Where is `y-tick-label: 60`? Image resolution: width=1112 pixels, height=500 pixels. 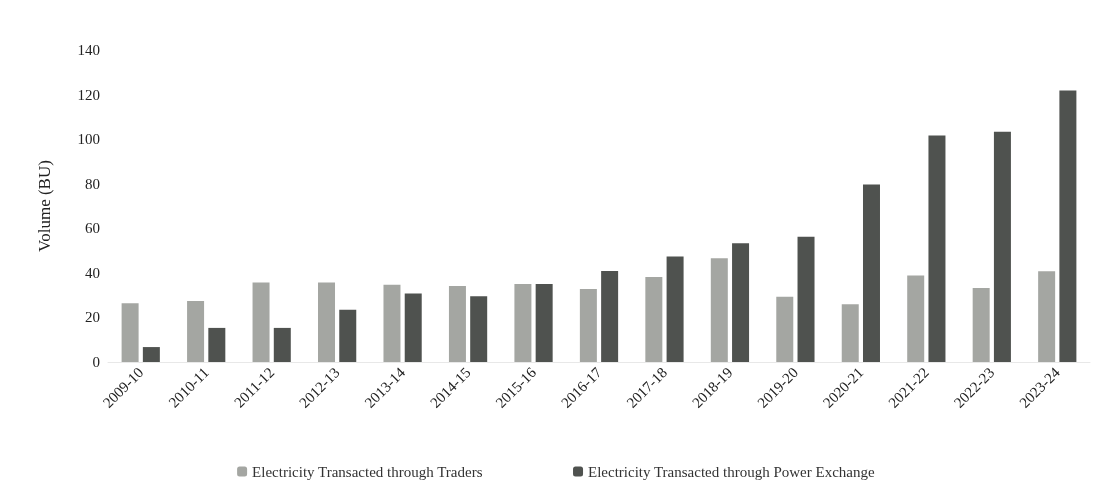 y-tick-label: 60 is located at coordinates (92, 228).